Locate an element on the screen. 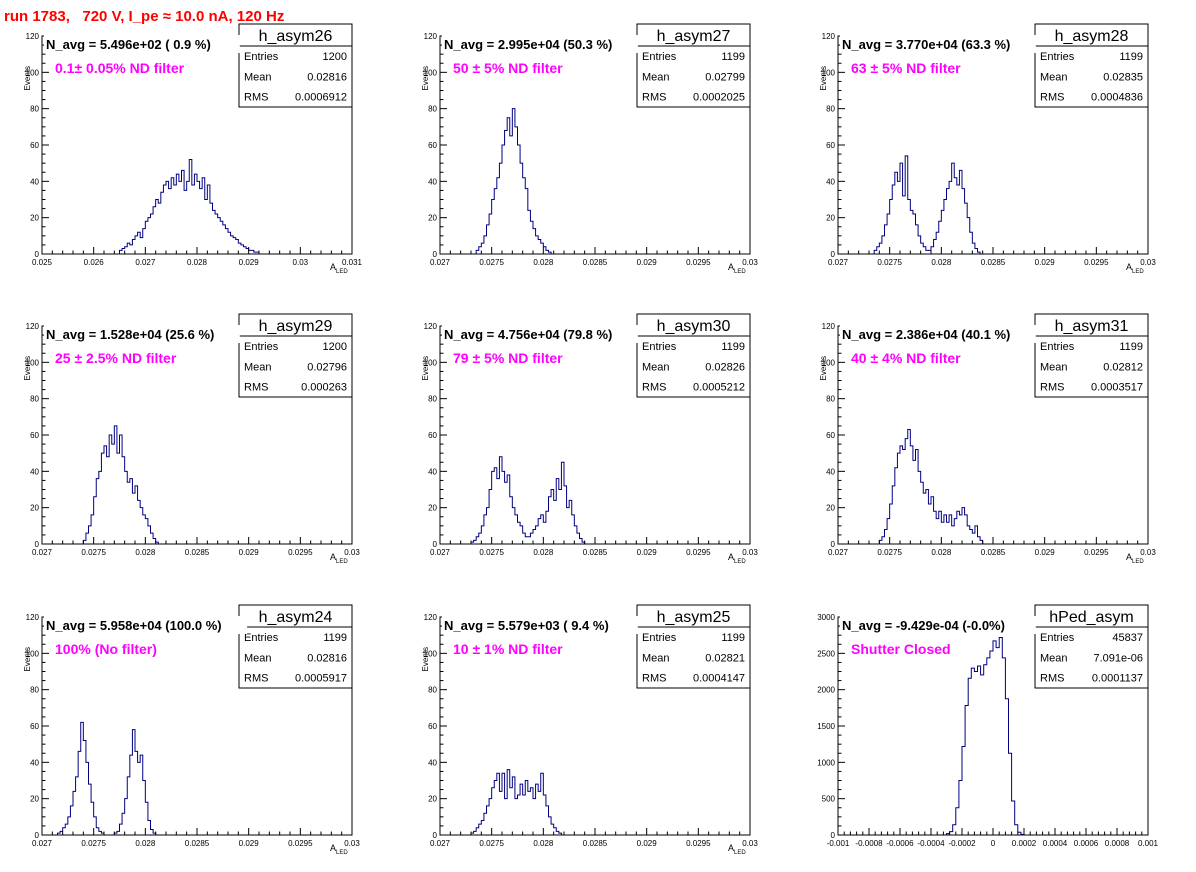 The height and width of the screenshot is (872, 1196). h_asym30-stats-value: 1199 is located at coordinates (733, 347).